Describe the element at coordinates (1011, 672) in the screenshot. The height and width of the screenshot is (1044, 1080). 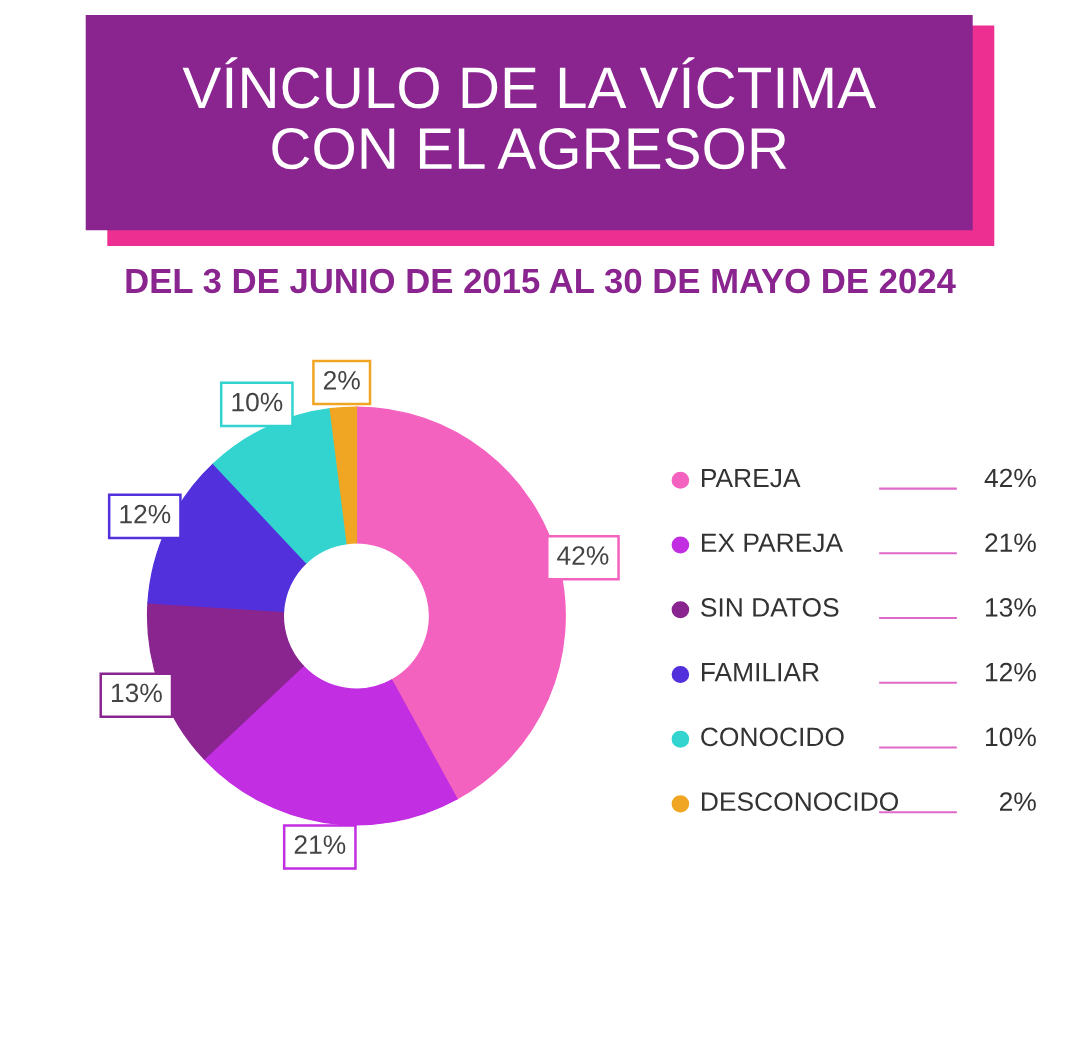
I see `text: 12%` at that location.